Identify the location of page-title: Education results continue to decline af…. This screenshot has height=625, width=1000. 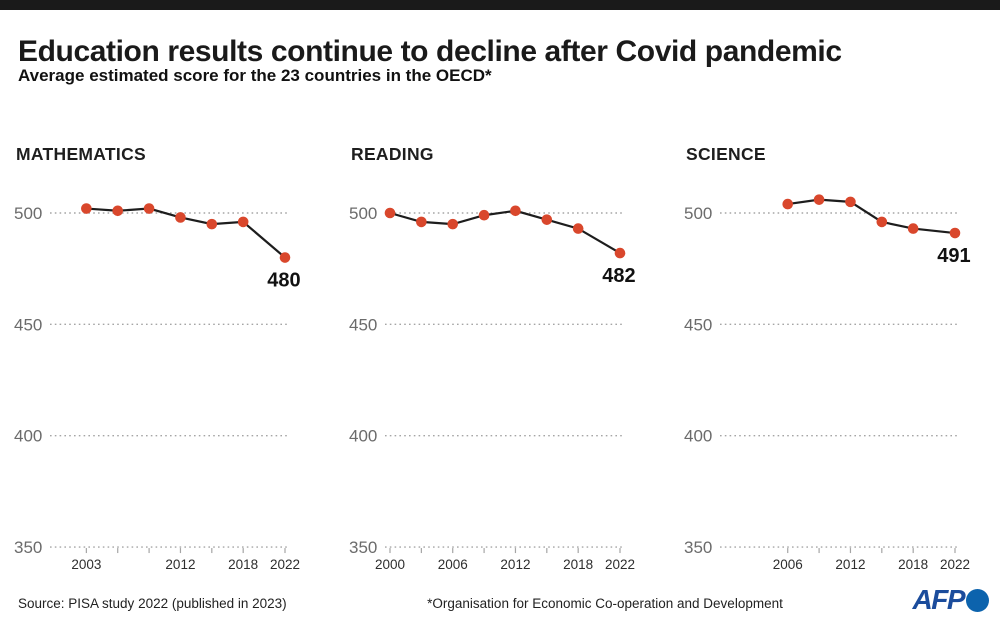
(430, 52).